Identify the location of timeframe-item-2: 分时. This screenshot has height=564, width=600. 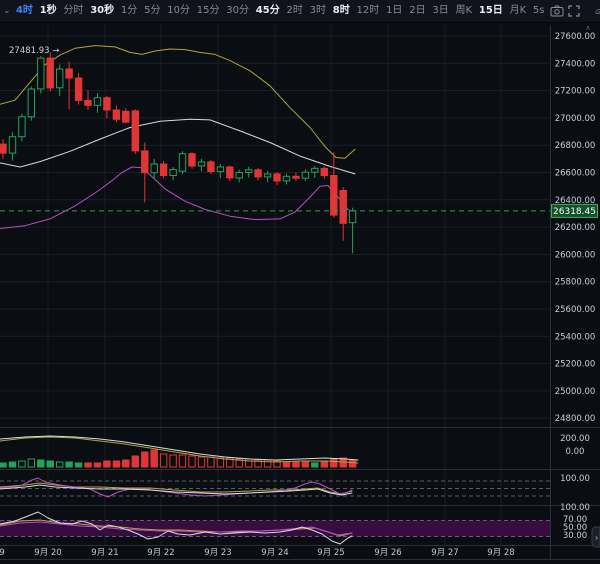
(73, 11).